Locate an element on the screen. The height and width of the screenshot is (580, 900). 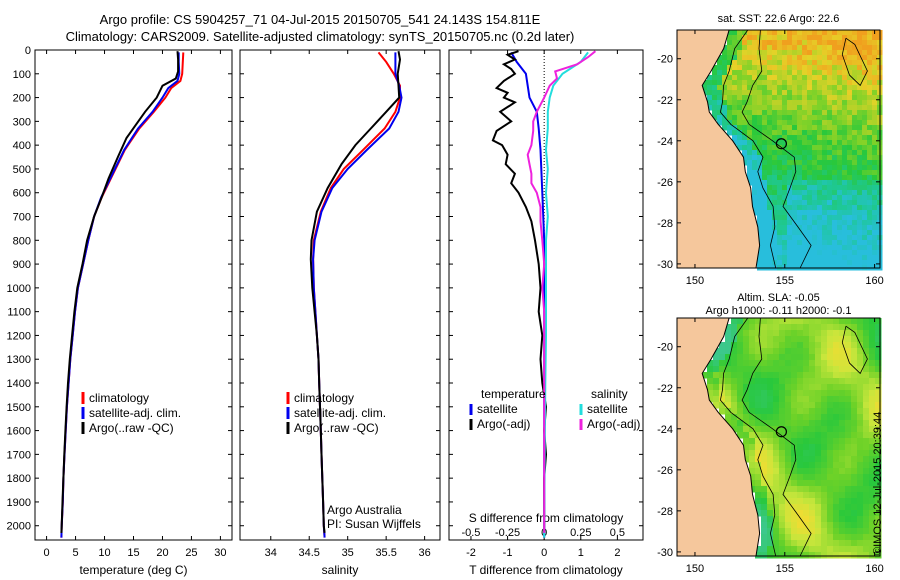
s-tick-label: 0.5 is located at coordinates (617, 533).